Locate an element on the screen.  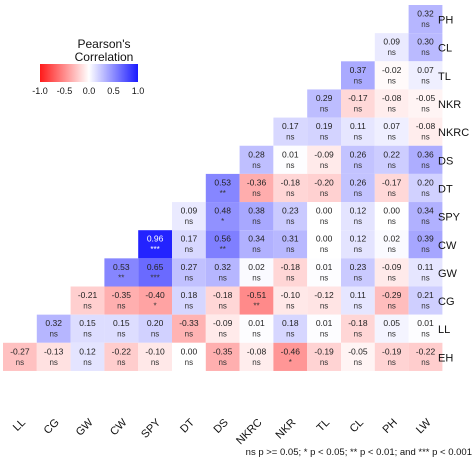
cell-value: -0.35 is located at coordinates (223, 351).